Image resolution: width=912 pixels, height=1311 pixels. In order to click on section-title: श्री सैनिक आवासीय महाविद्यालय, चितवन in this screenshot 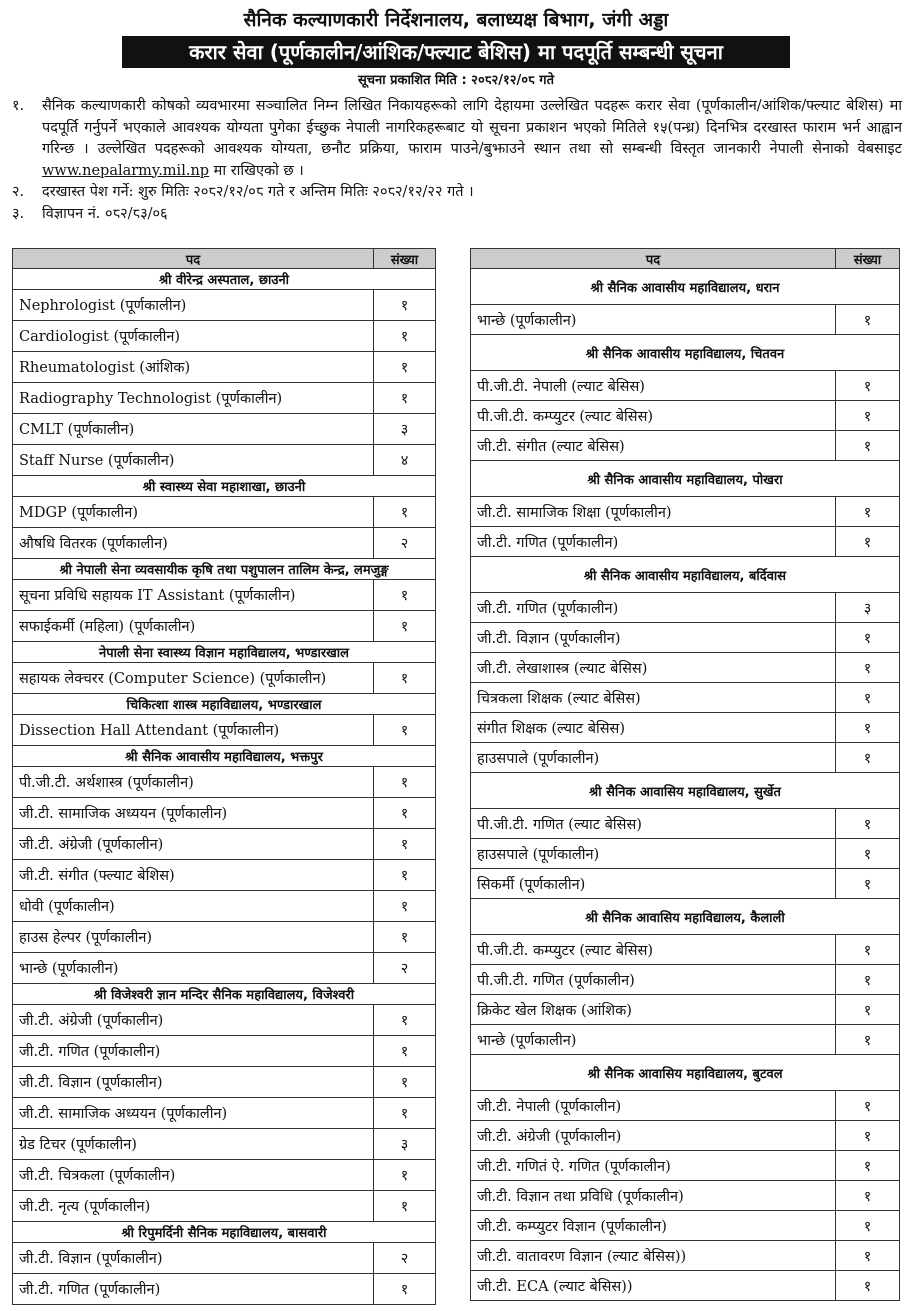, I will do `click(685, 352)`.